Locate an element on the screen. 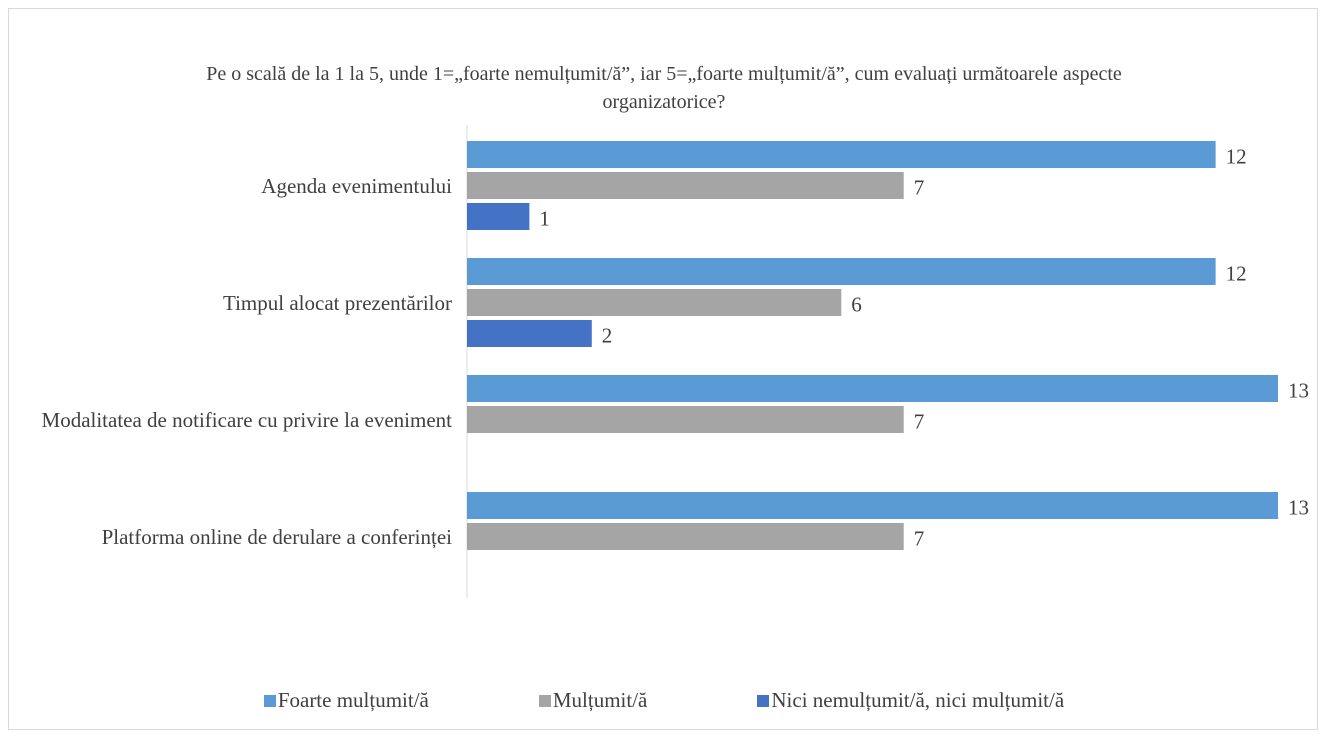 This screenshot has width=1328, height=738. legend-item: Mulțumit/ă is located at coordinates (593, 700).